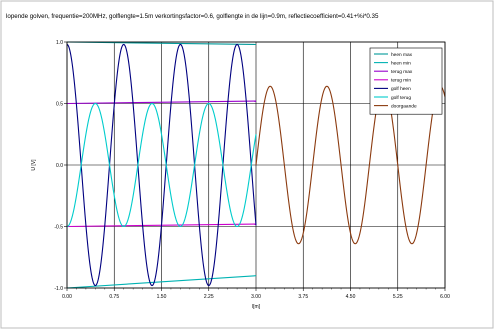  Describe the element at coordinates (209, 297) in the screenshot. I see `x-tick-label: 2.25` at that location.